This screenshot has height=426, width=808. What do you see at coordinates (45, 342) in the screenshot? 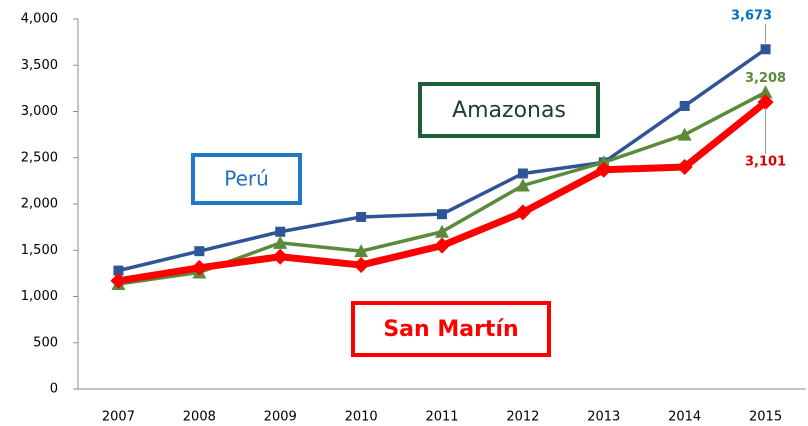
I see `y-tick-label: 500` at bounding box center [45, 342].